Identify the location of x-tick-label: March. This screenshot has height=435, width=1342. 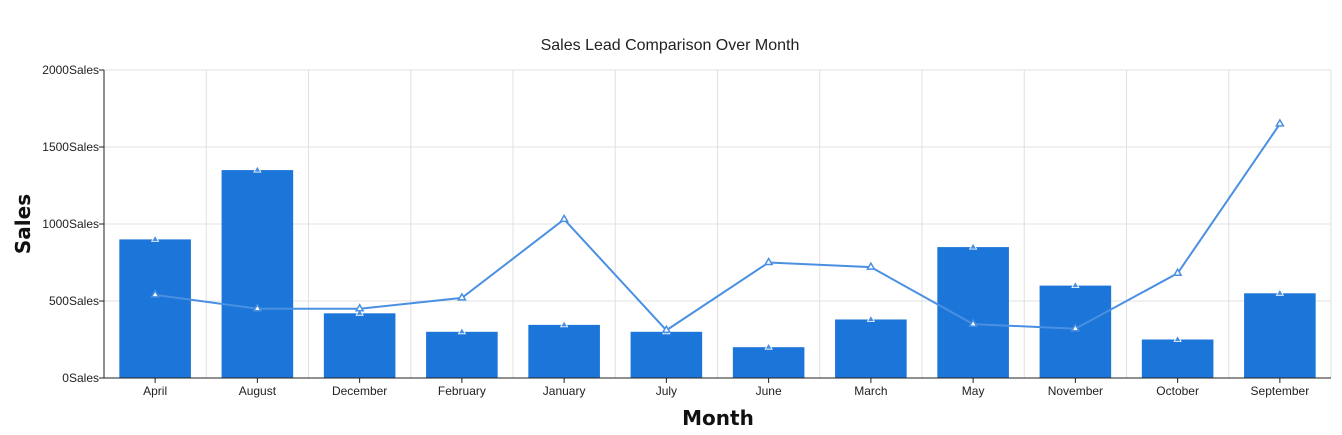
(870, 391).